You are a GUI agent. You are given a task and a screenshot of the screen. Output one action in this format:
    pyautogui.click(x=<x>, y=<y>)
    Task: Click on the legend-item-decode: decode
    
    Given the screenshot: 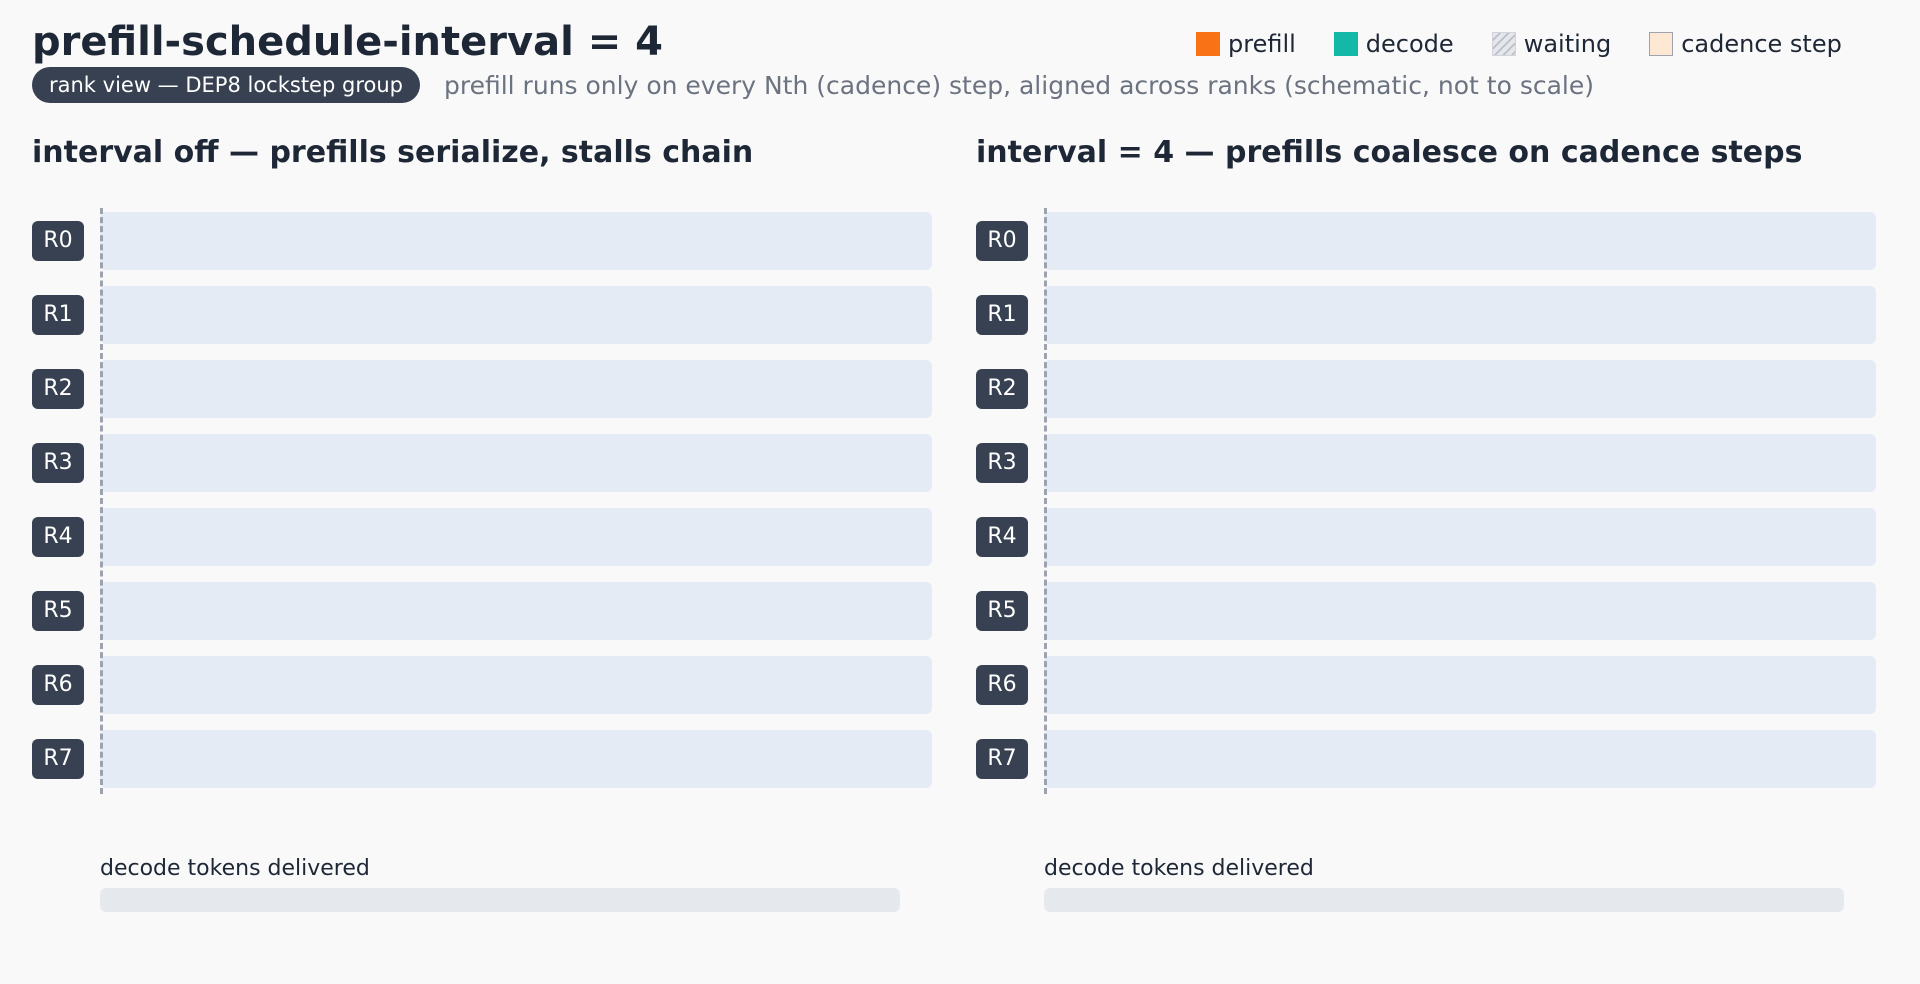 What is the action you would take?
    pyautogui.click(x=1393, y=44)
    